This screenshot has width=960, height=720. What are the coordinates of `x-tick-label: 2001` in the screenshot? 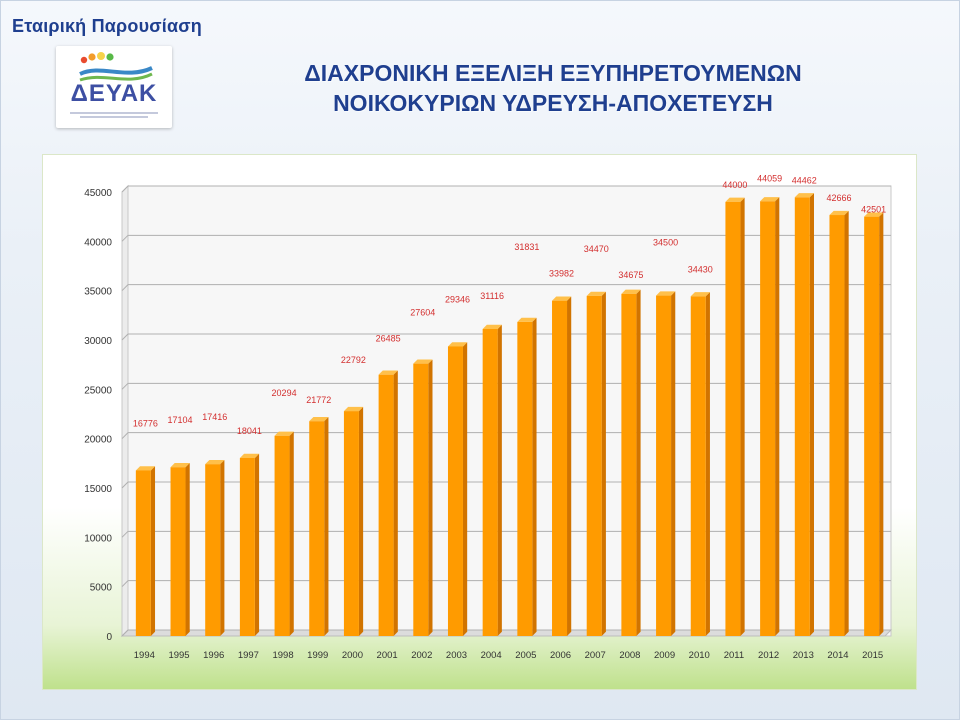 It's located at (387, 655).